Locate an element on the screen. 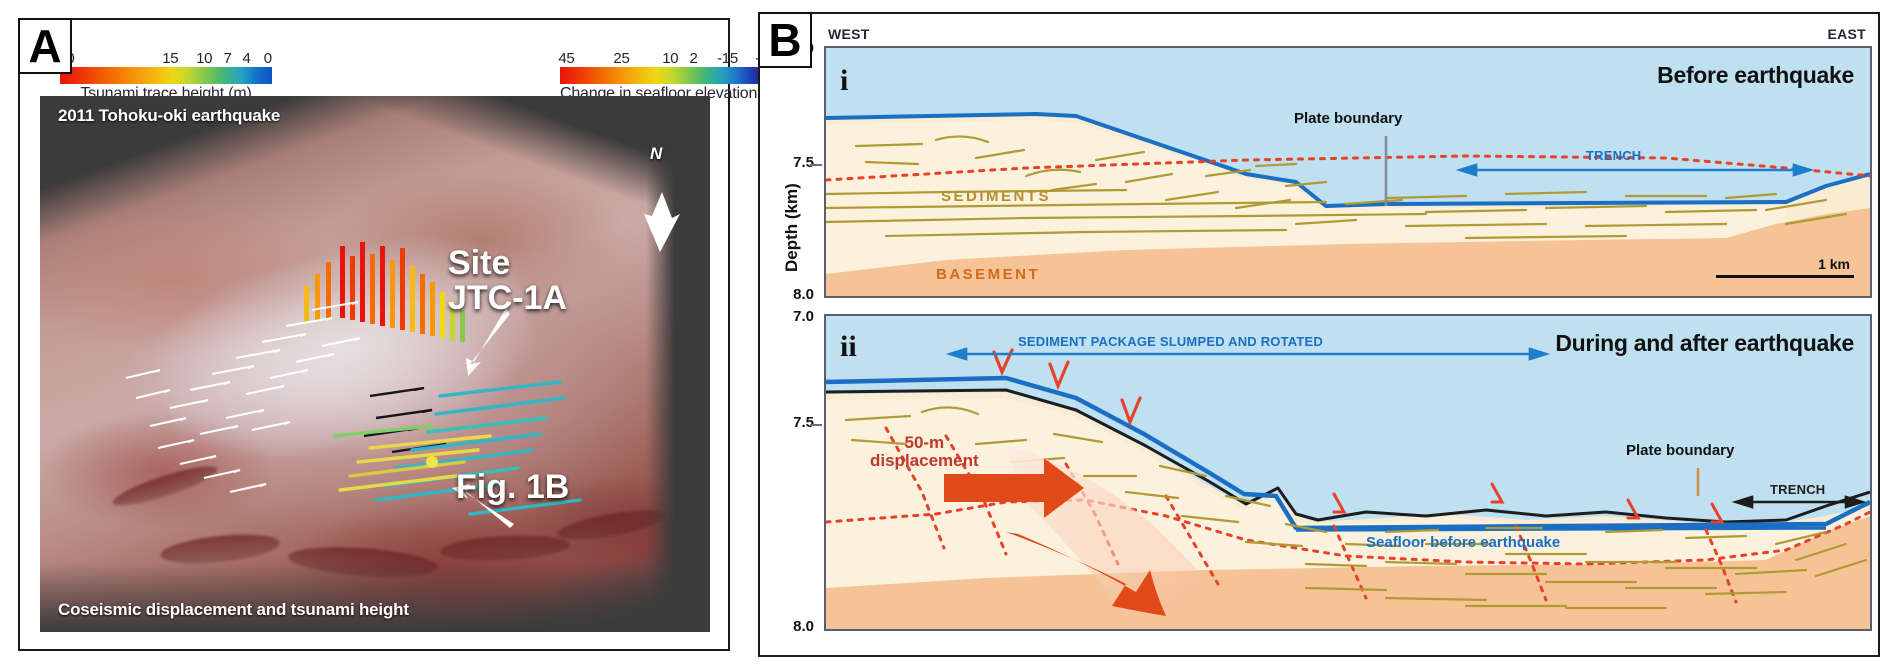 This screenshot has width=1892, height=669. label-east: EAST is located at coordinates (1846, 34).